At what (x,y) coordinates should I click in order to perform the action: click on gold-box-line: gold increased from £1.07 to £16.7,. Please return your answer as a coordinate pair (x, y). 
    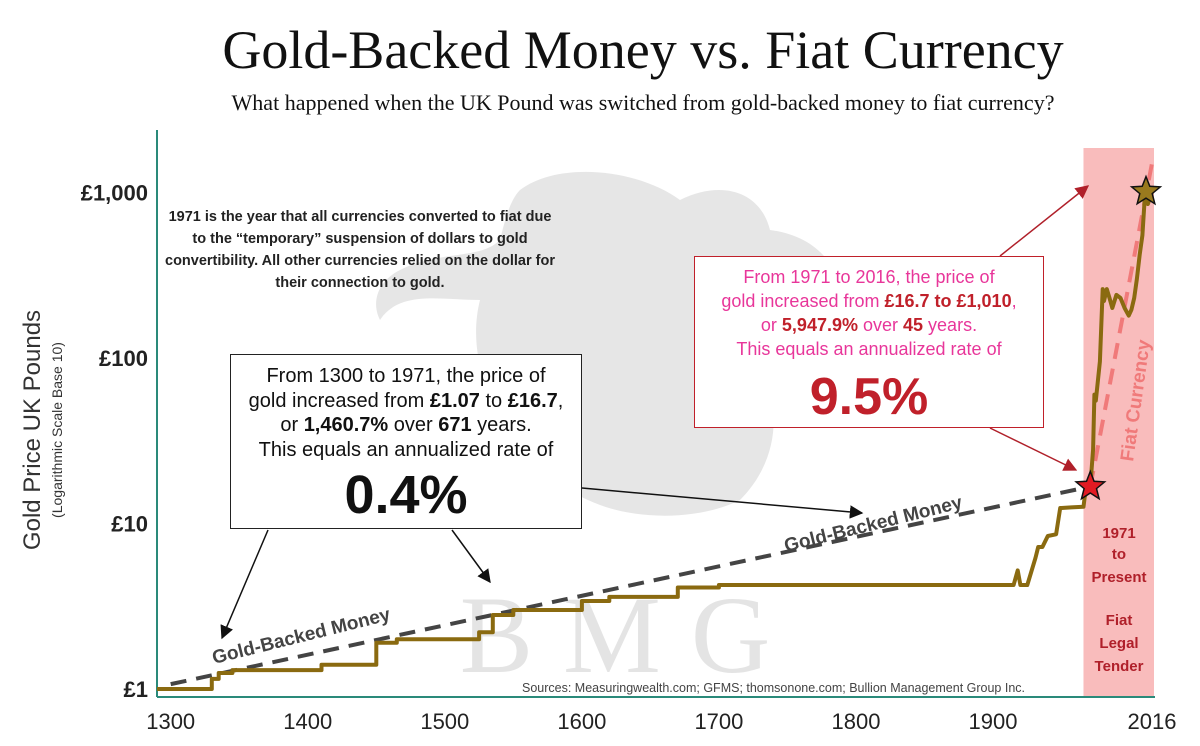
    Looking at the image, I should click on (406, 401).